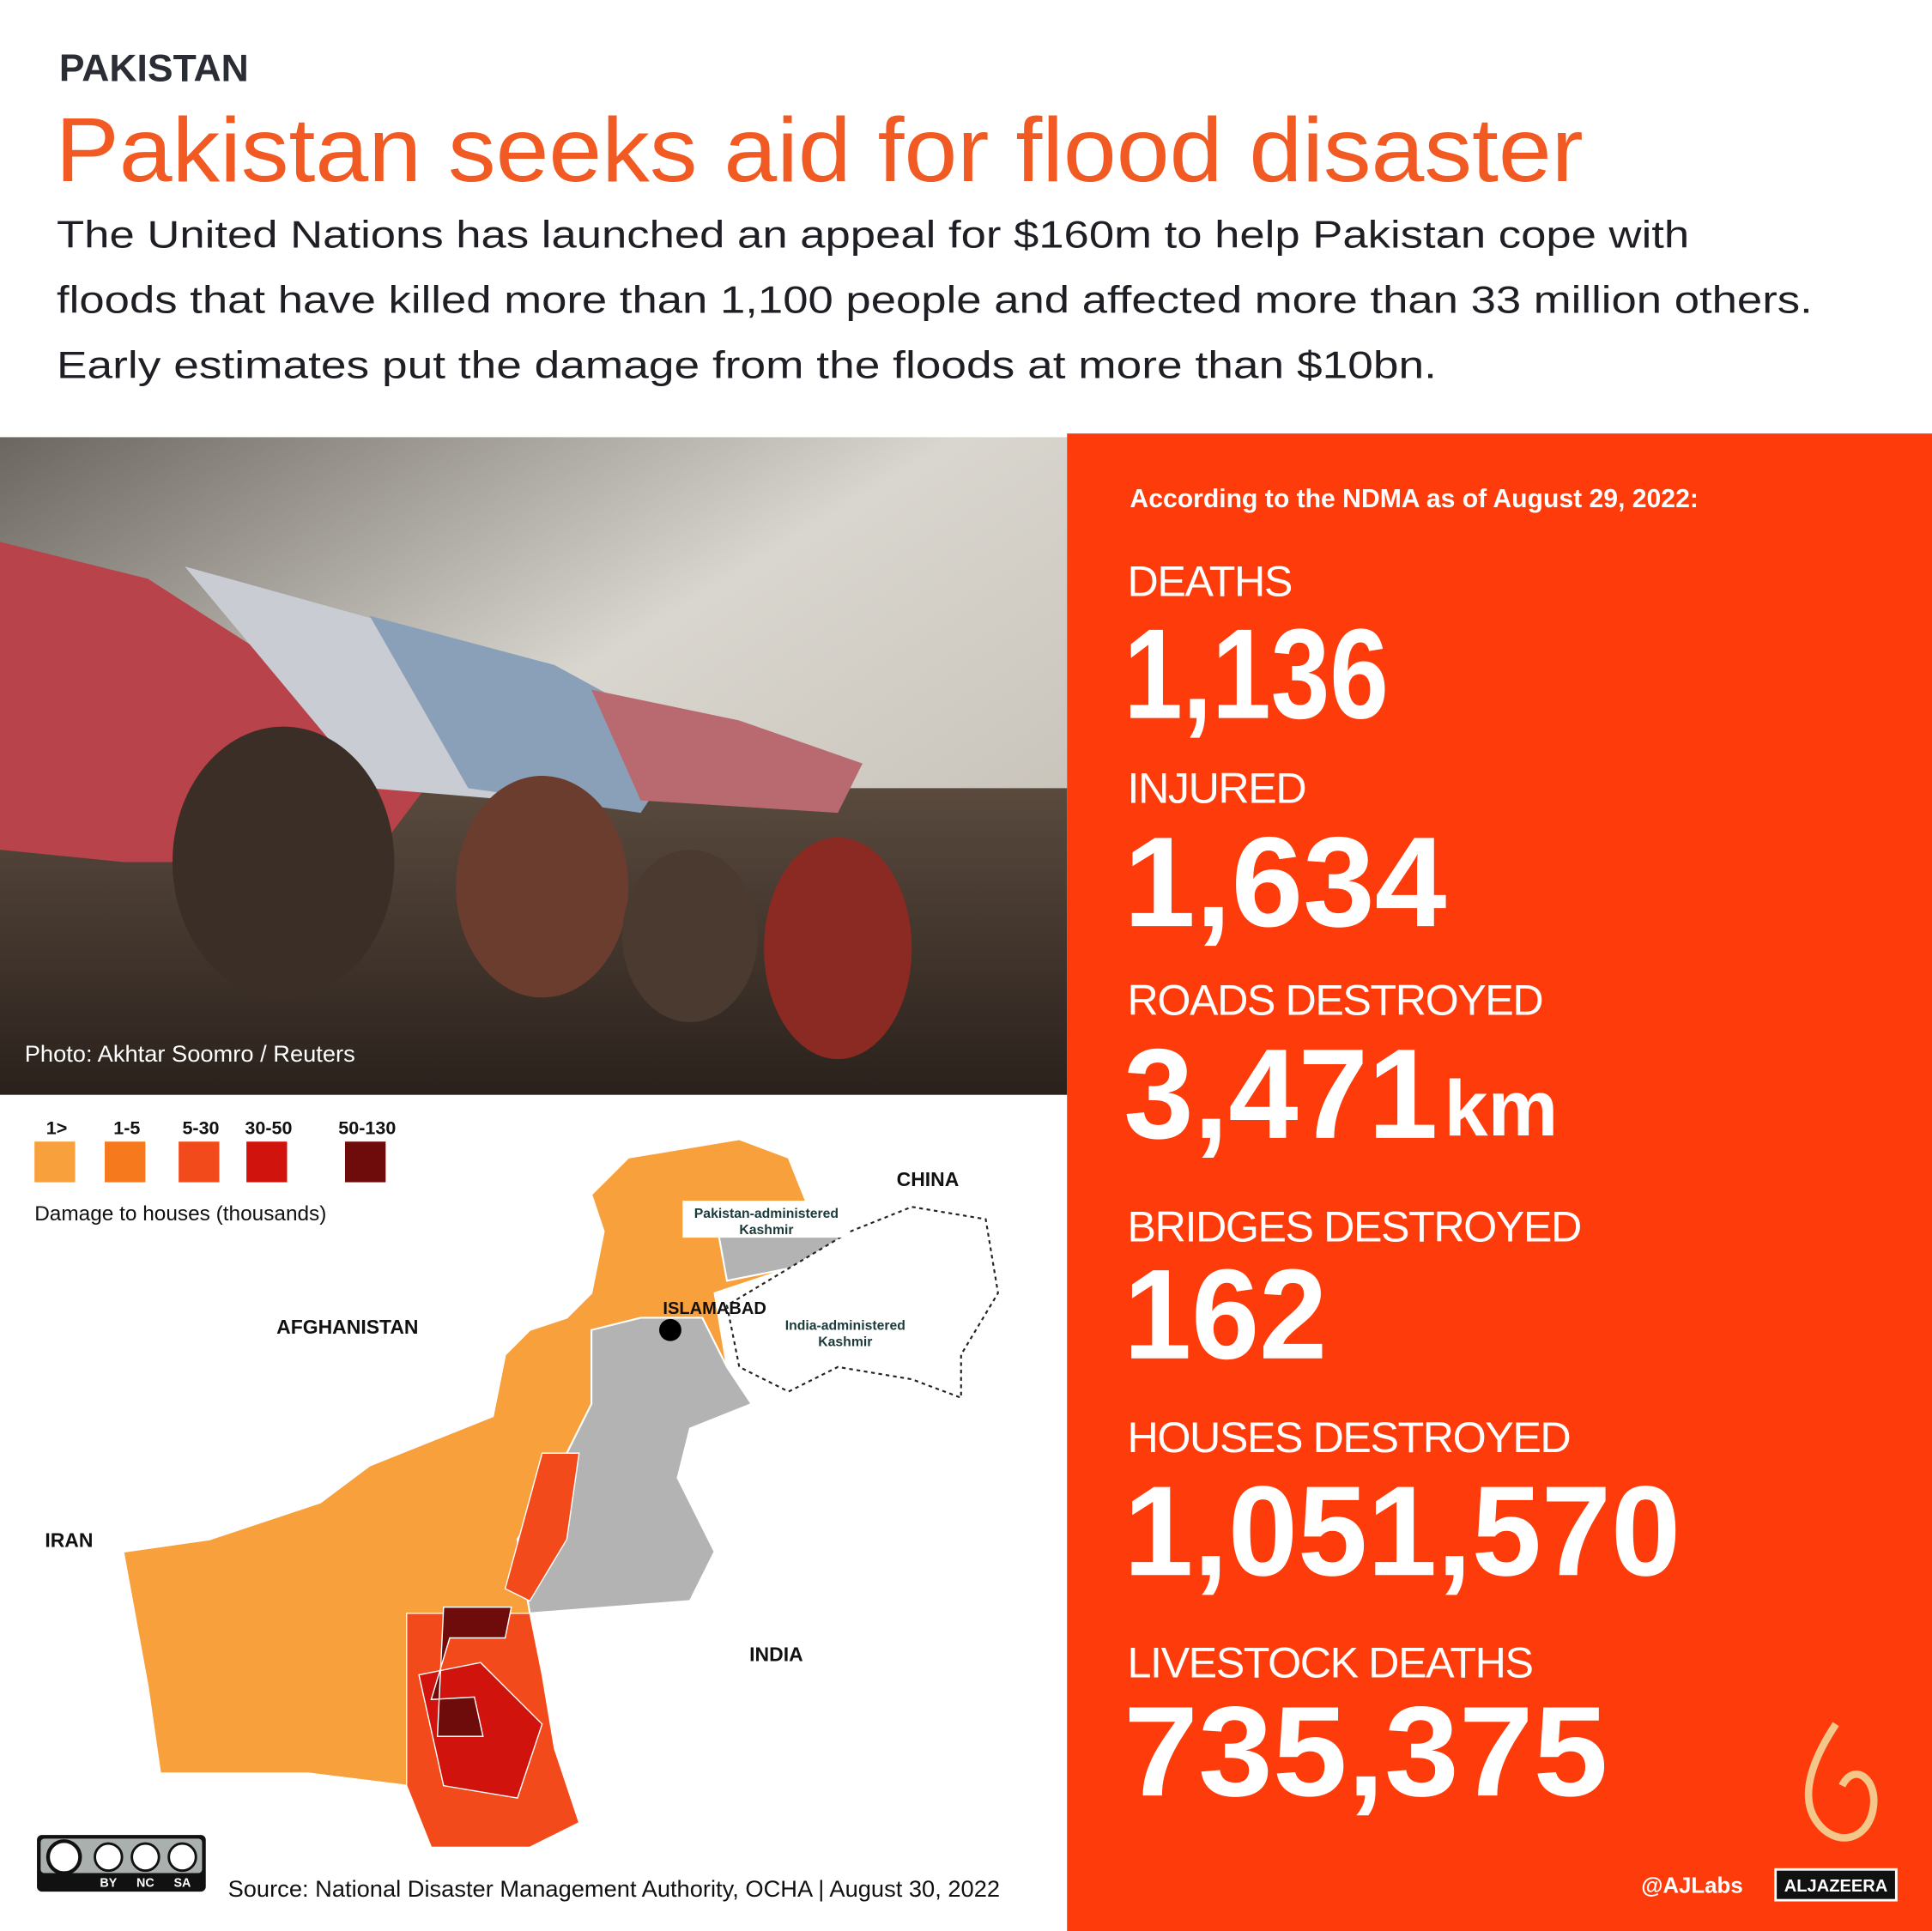 The image size is (1932, 1931). Describe the element at coordinates (714, 1308) in the screenshot. I see `city-label: ISLAMABAD` at that location.